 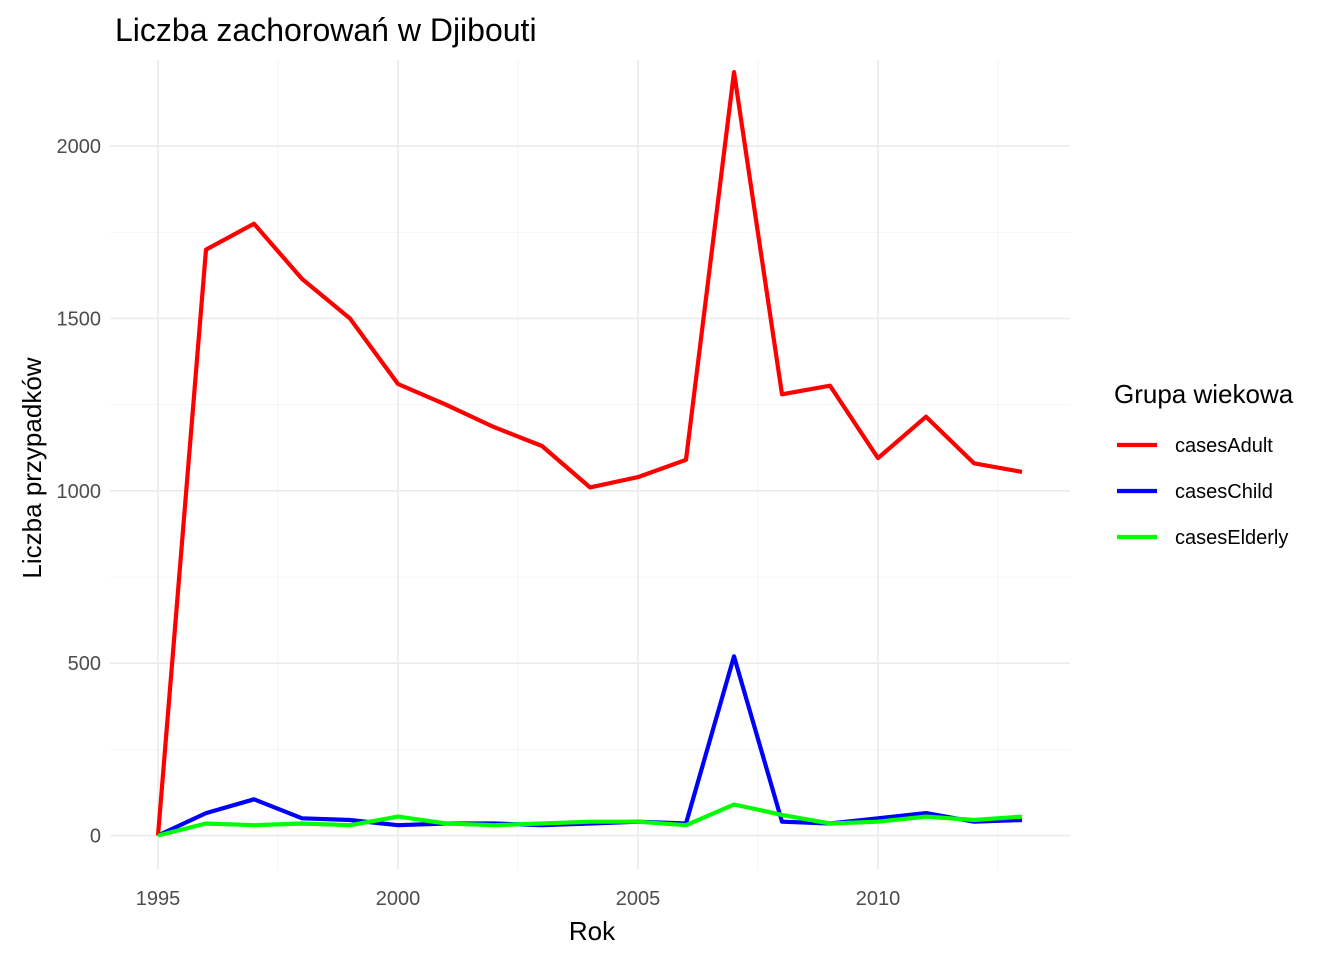 What do you see at coordinates (95, 837) in the screenshot?
I see `y-tick-label: 0` at bounding box center [95, 837].